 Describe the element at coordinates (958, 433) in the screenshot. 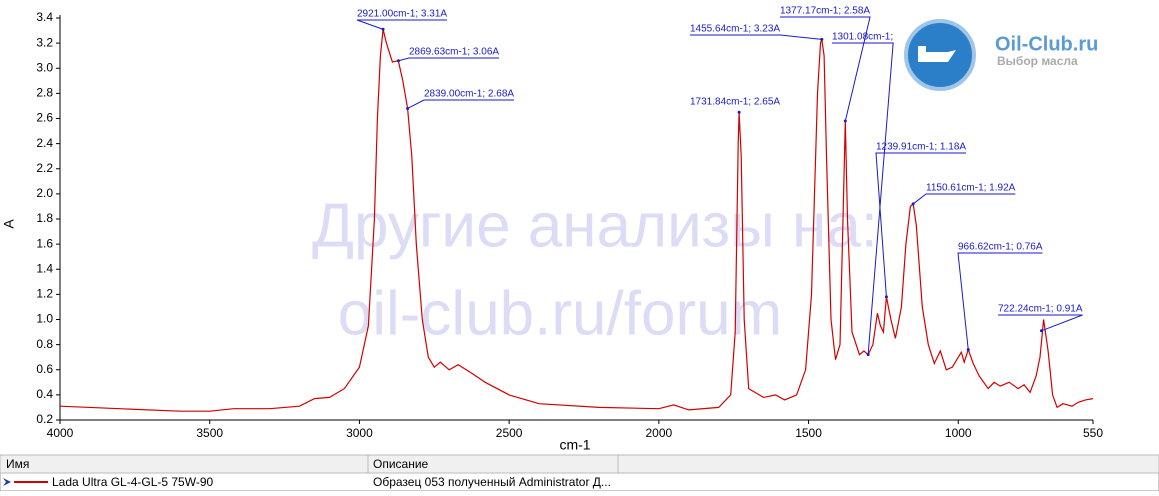

I see `x-tick-label: 1000` at that location.